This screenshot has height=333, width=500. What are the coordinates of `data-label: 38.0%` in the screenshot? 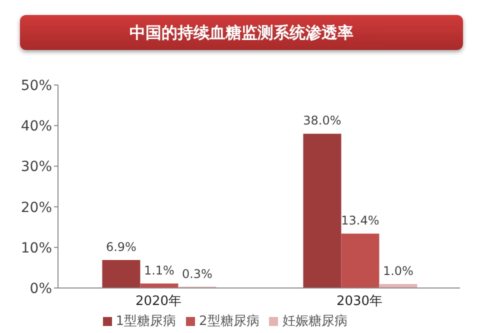 It's located at (322, 121).